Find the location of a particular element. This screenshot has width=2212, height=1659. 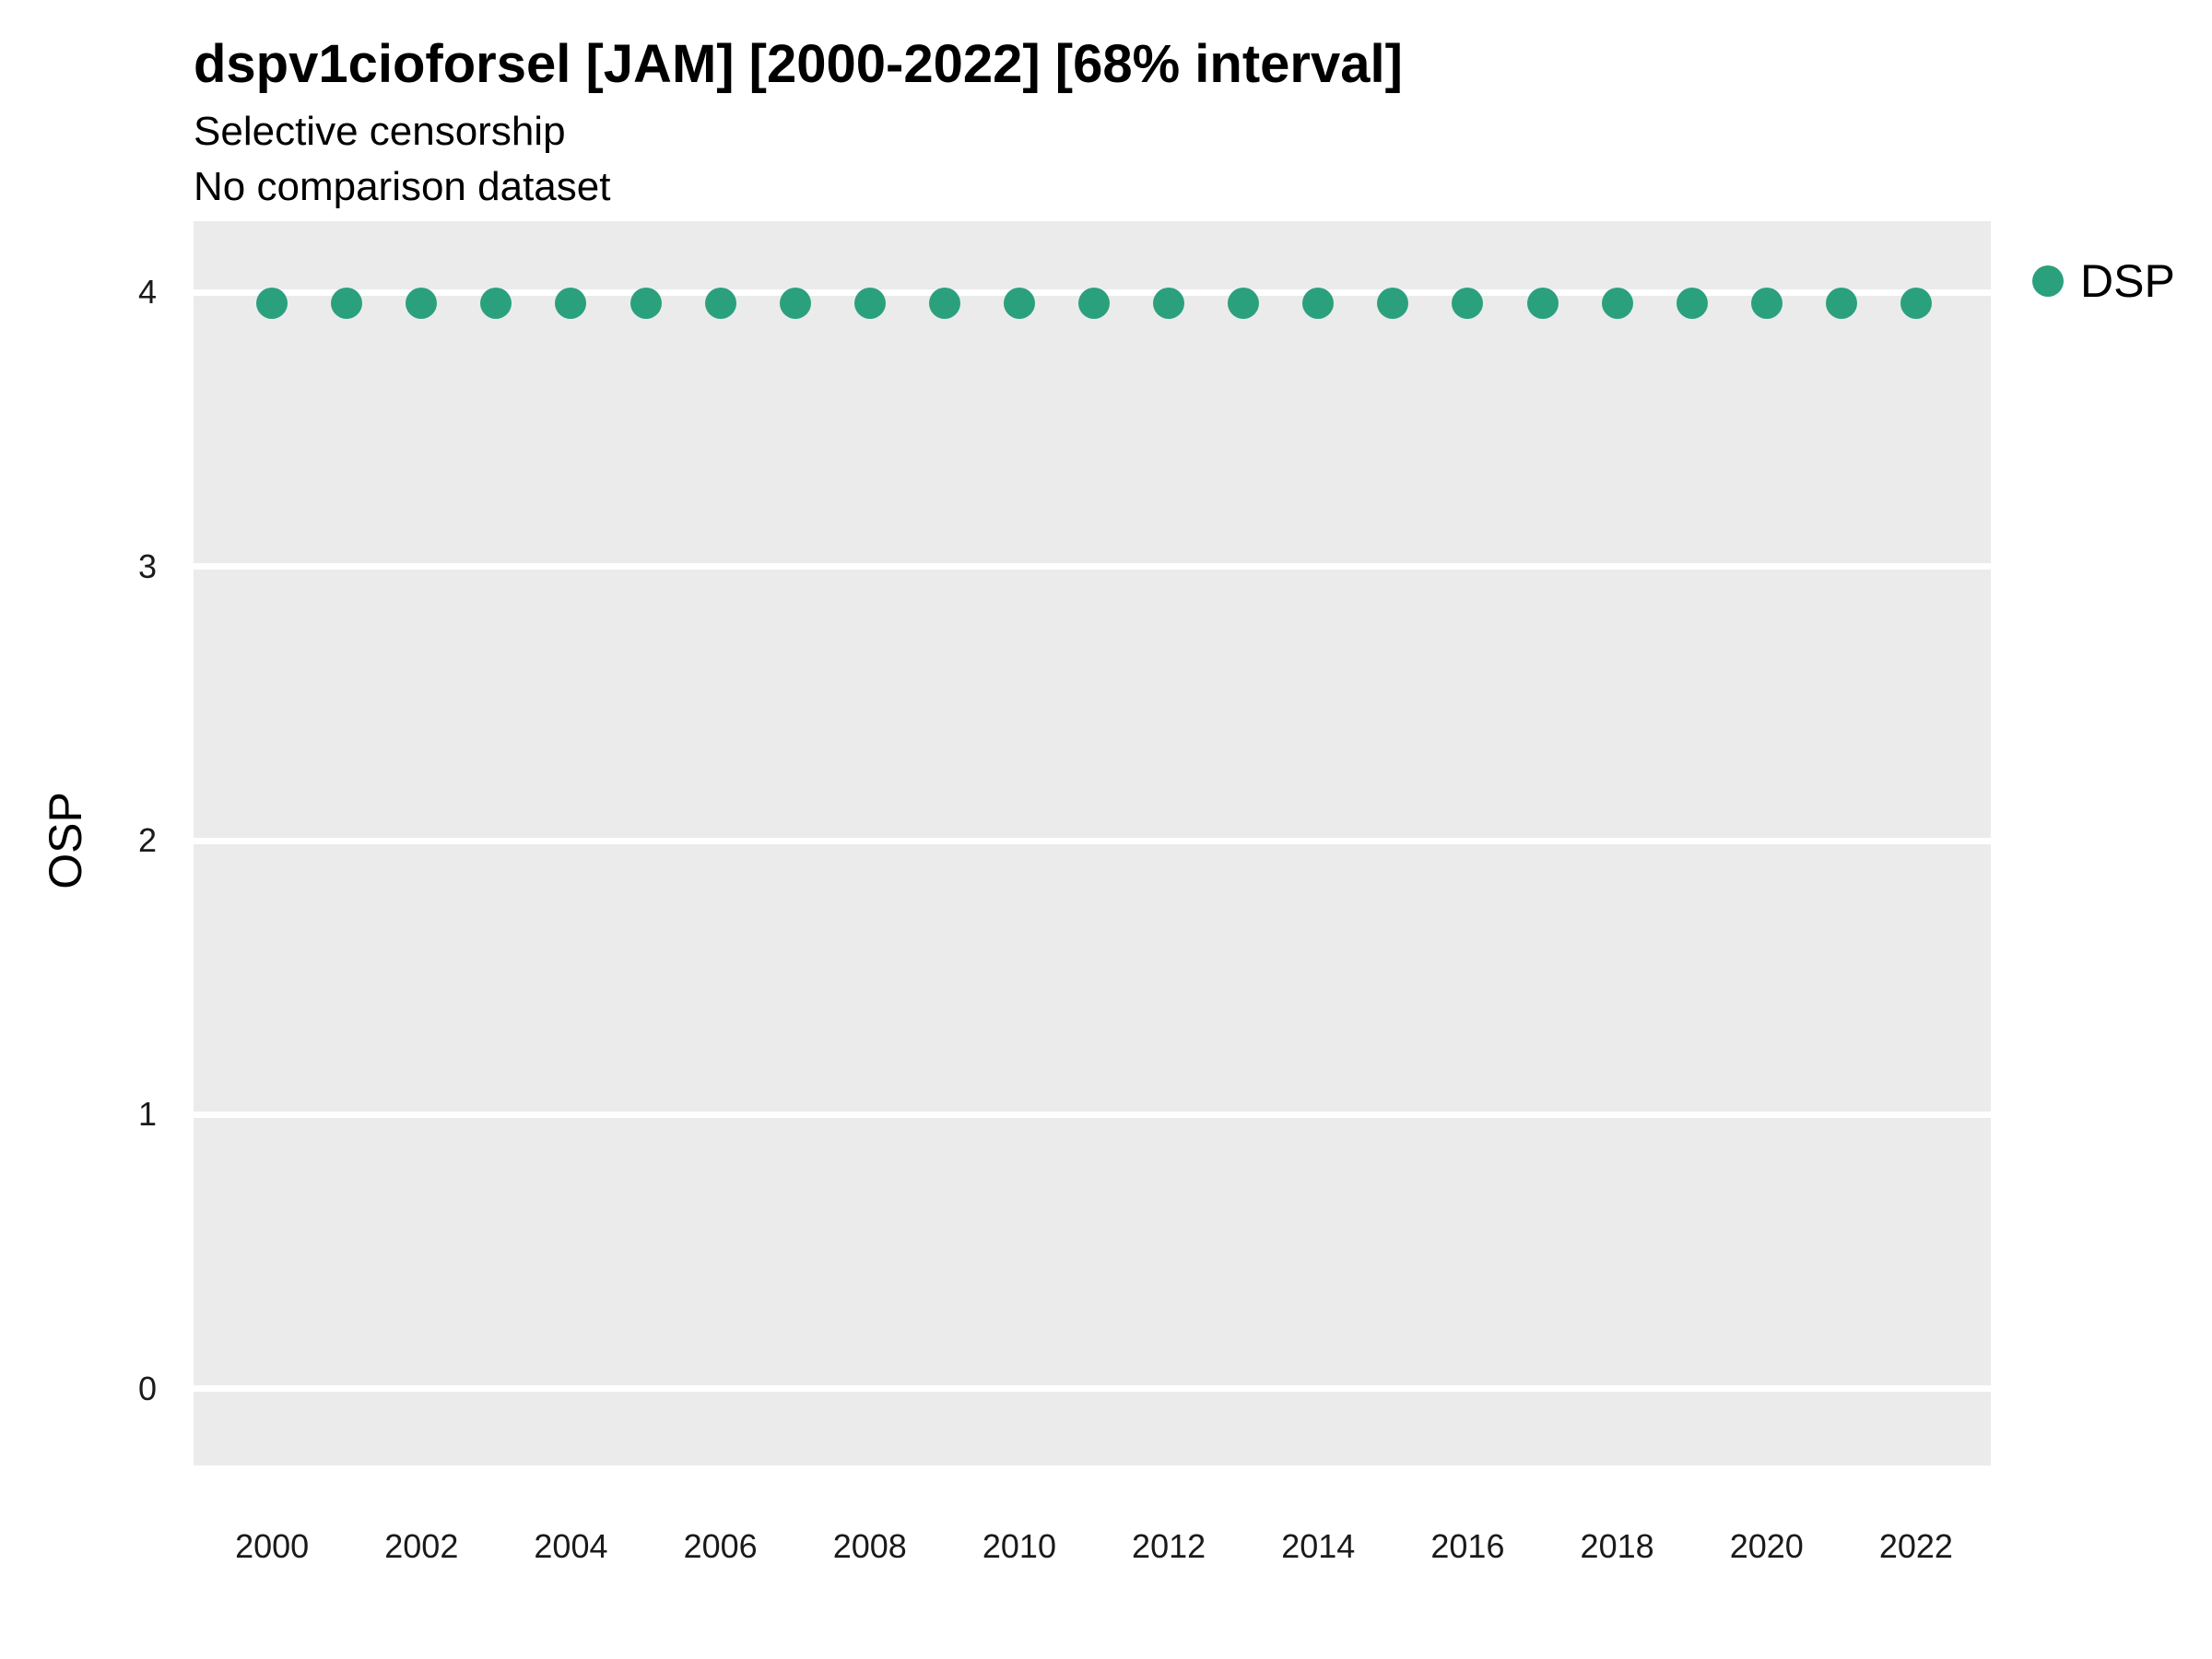

data-point-DSP-2017 is located at coordinates (1542, 304).